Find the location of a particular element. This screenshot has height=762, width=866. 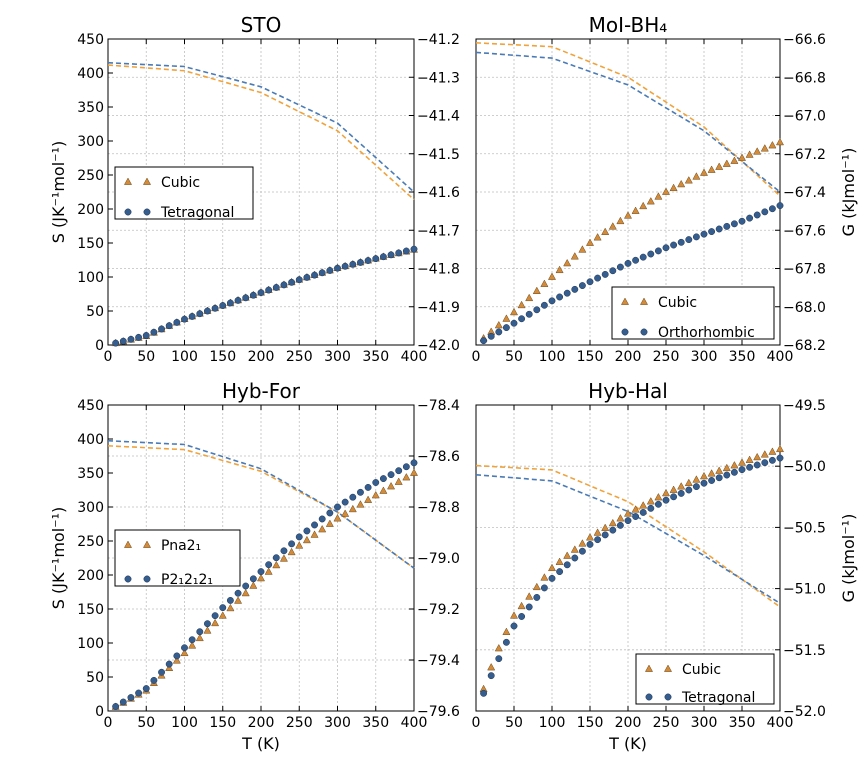

x-tick-label: 150 is located at coordinates (590, 723).